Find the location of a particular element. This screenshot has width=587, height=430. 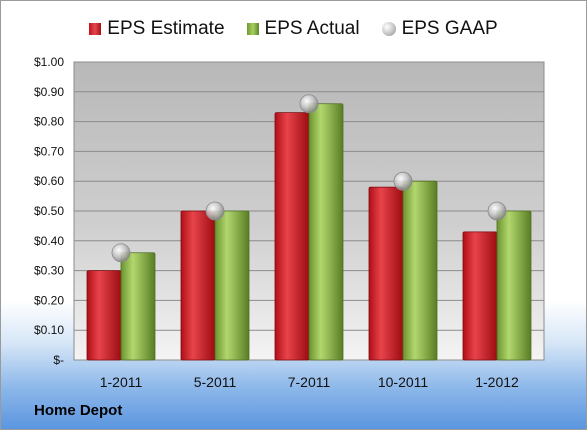

y-tick-label: $0.80 is located at coordinates (49, 122).